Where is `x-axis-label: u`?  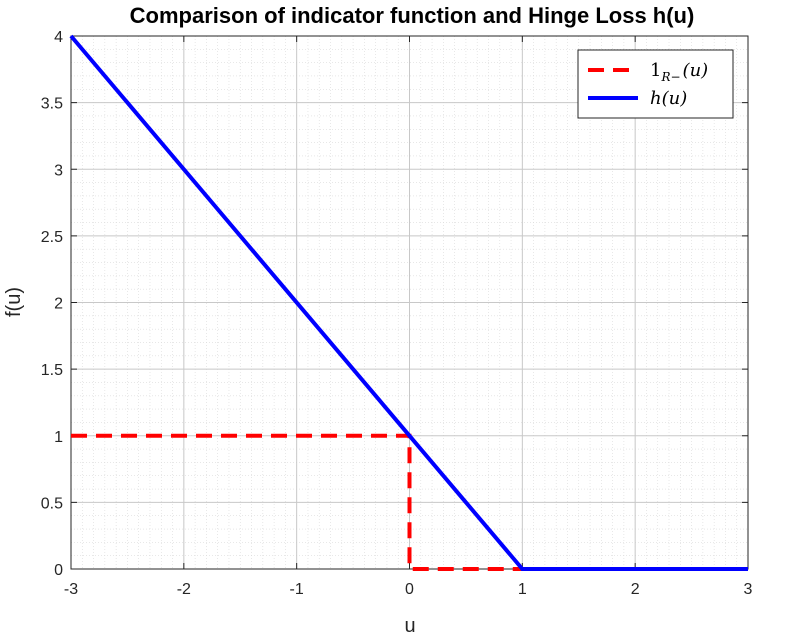 x-axis-label: u is located at coordinates (409, 625).